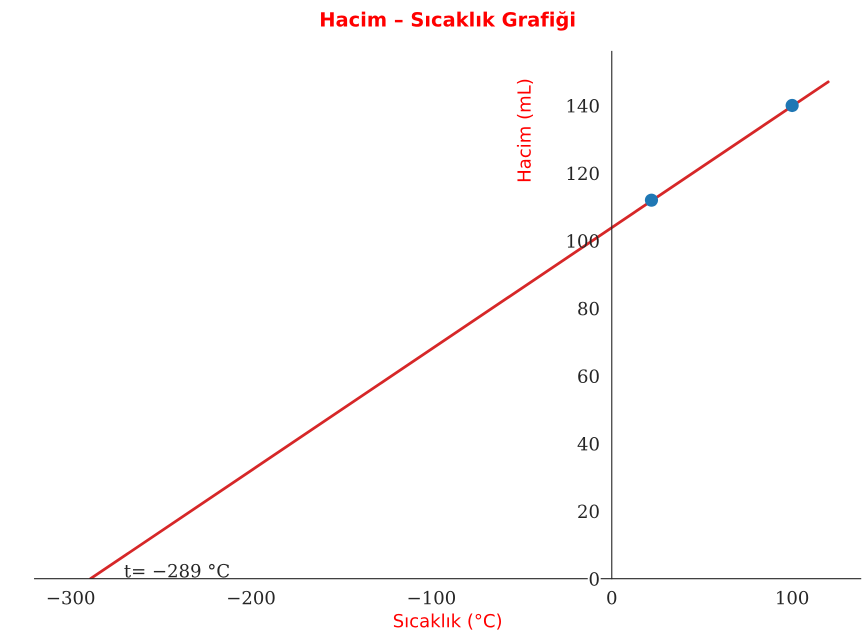 Image resolution: width=865 pixels, height=643 pixels. I want to click on x-axis-title: Sıcaklık (°C), so click(448, 622).